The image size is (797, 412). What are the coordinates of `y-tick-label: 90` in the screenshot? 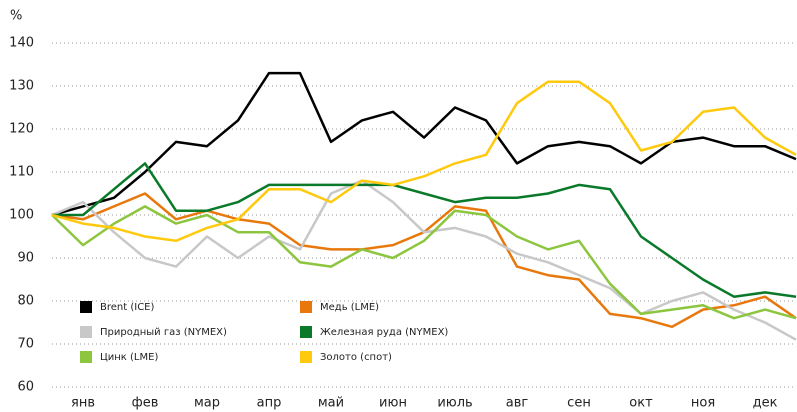 It's located at (25, 258).